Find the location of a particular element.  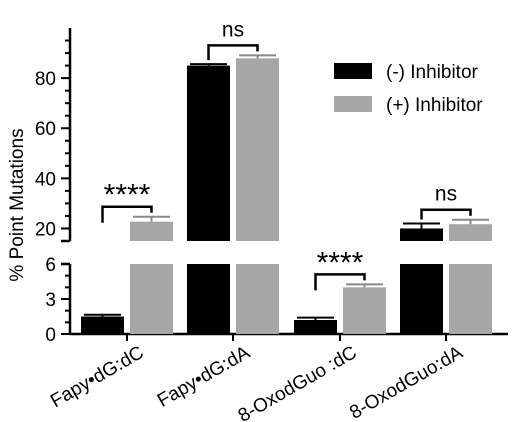

y-tick-label: 60 is located at coordinates (45, 129).